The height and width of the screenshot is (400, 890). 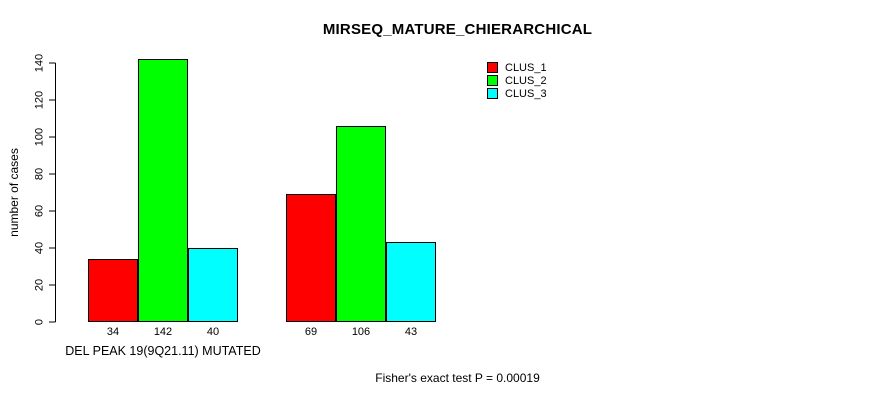 I want to click on y-tick-label: 100, so click(x=40, y=137).